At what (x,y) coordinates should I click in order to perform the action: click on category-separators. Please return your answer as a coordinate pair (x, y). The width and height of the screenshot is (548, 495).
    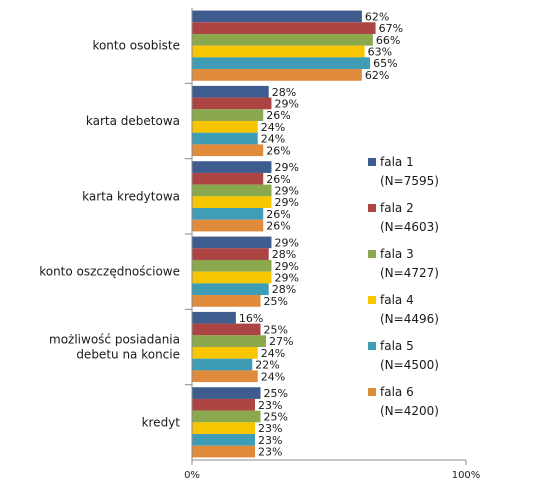
    Looking at the image, I should click on (188, 234).